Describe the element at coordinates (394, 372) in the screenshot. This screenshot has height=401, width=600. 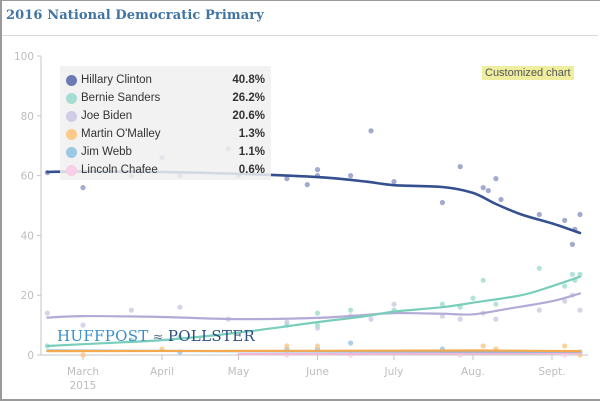
I see `x-tick-label: July` at that location.